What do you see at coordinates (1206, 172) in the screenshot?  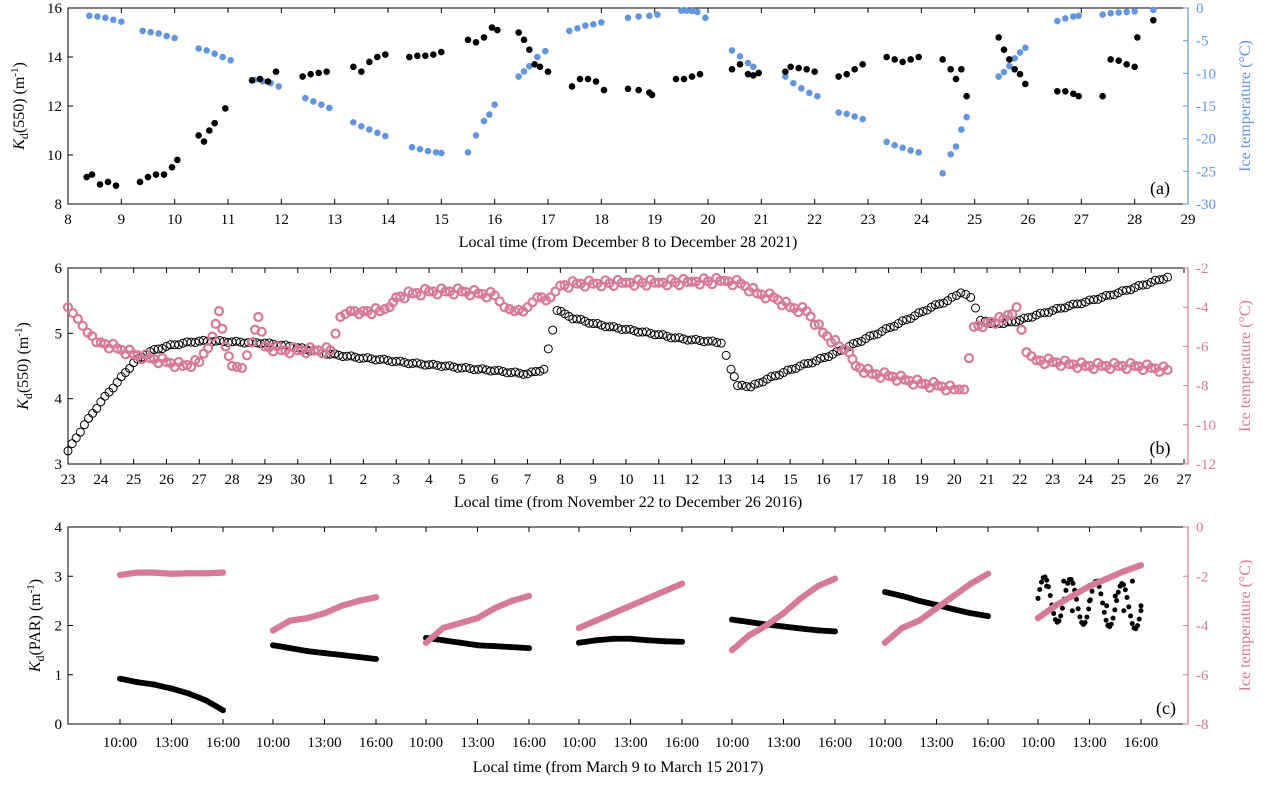 I see `y2-tick-label: -25` at bounding box center [1206, 172].